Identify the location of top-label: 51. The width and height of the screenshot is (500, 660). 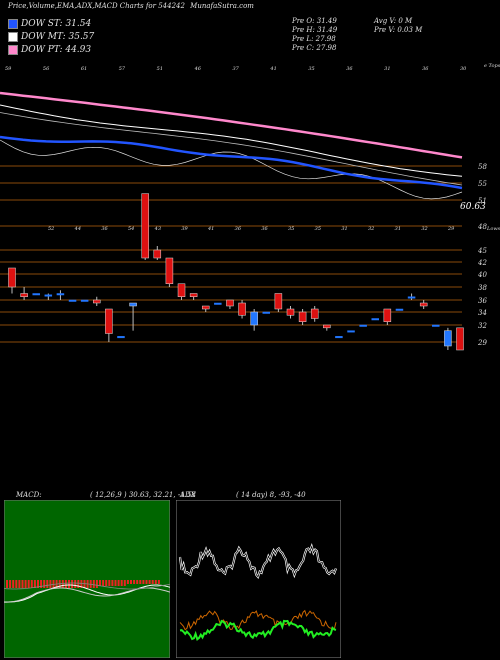
(160, 69).